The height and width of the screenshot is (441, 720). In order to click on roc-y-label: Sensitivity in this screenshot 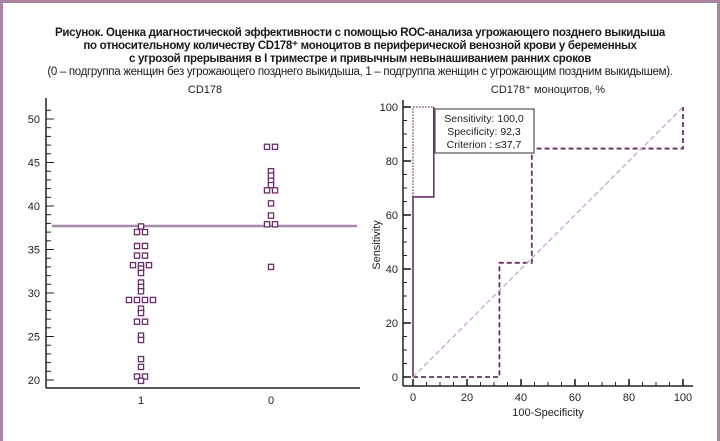, I will do `click(377, 245)`.